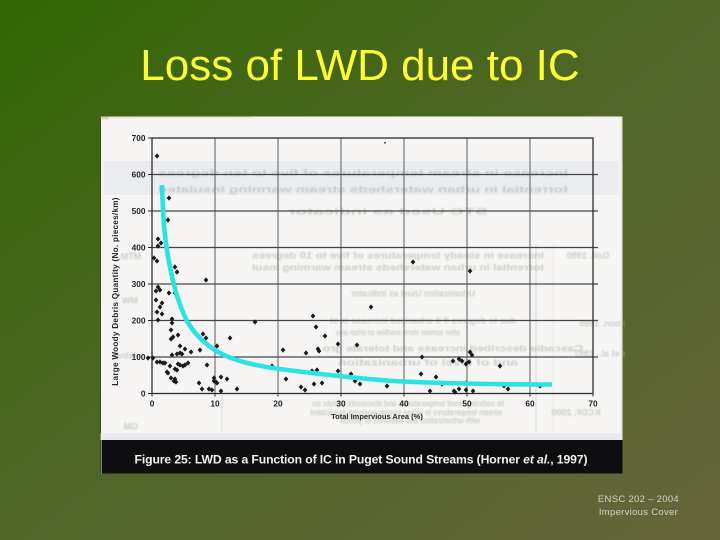  Describe the element at coordinates (530, 404) in the screenshot. I see `svg-text: 60` at that location.